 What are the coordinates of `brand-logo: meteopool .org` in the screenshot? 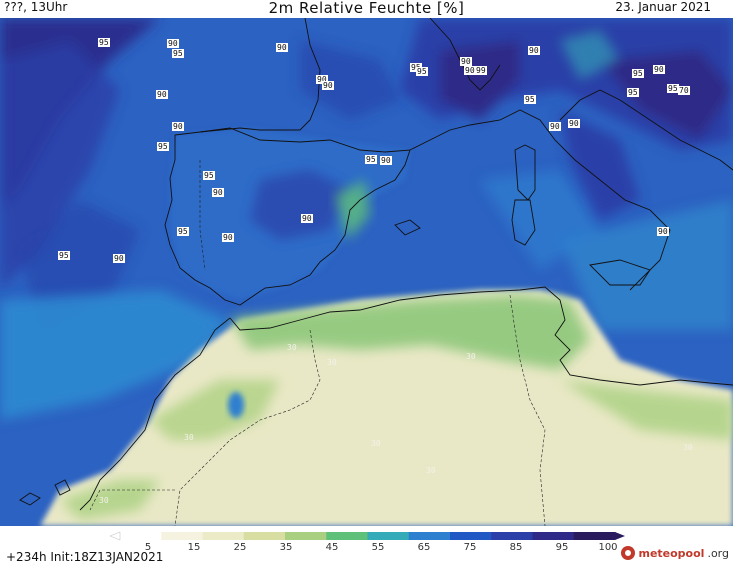 It's located at (675, 553).